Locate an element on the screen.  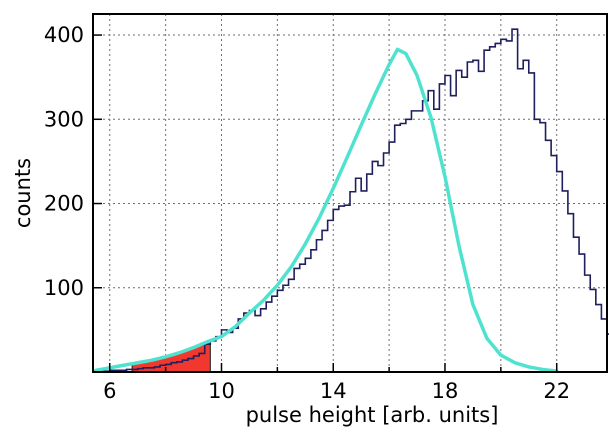
y-tick-label: 100 is located at coordinates (64, 288).